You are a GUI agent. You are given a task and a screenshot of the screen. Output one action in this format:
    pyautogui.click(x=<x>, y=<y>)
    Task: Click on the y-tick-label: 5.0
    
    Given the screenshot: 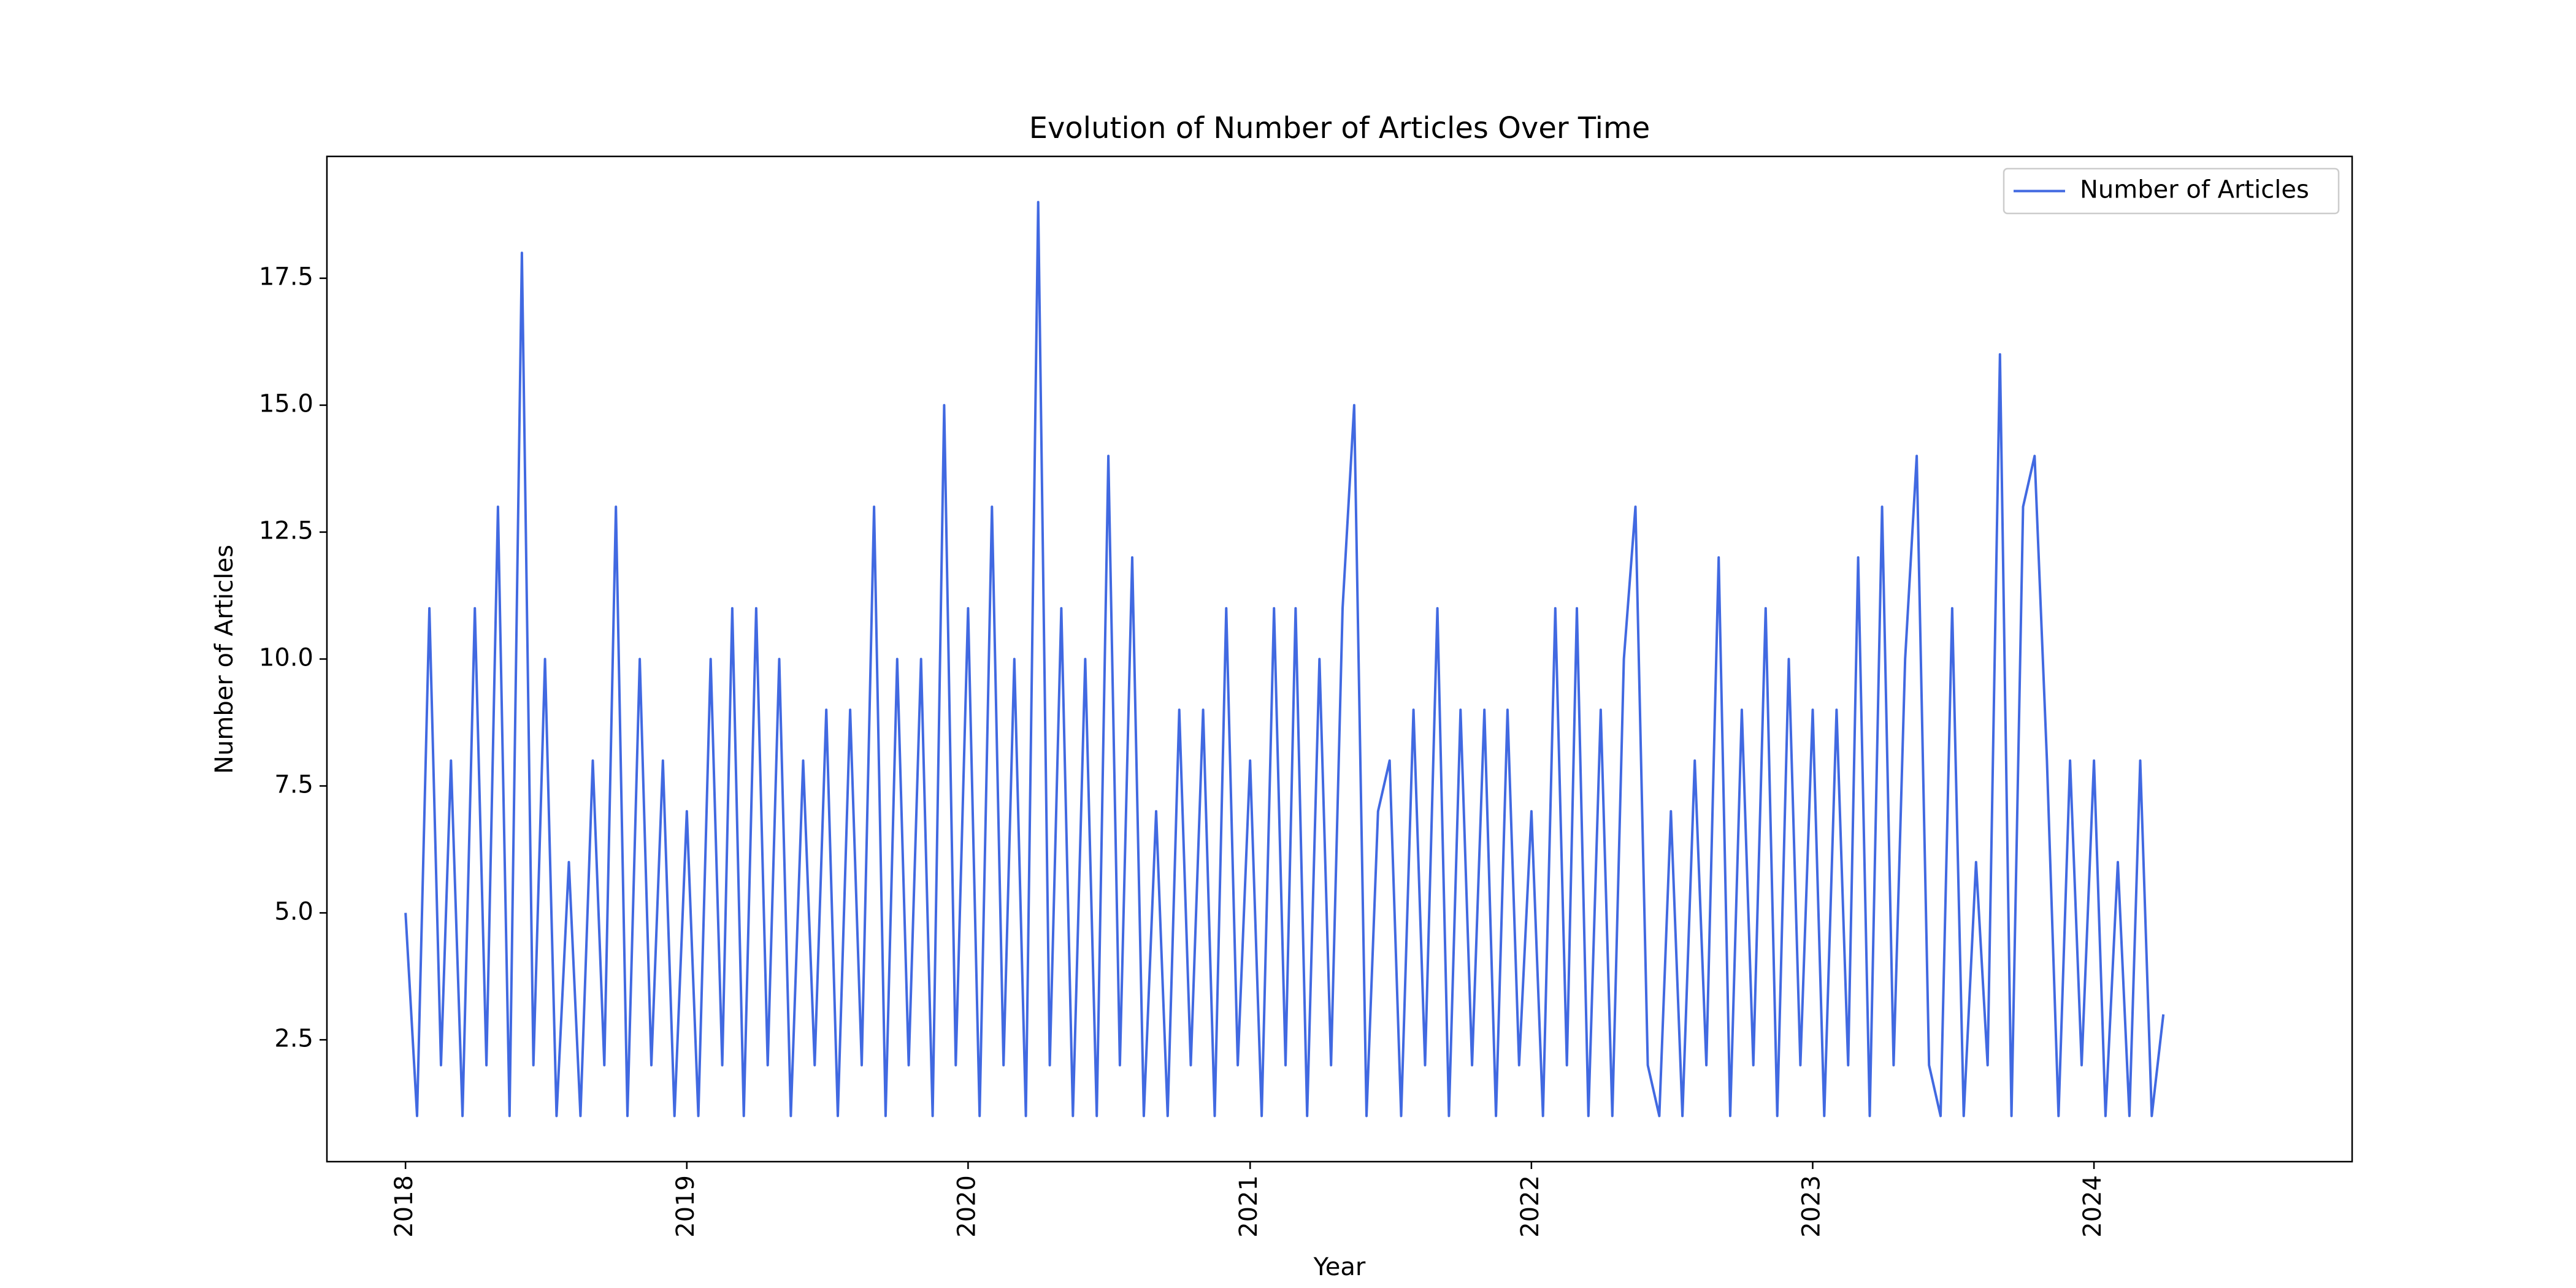 What is the action you would take?
    pyautogui.click(x=293, y=911)
    